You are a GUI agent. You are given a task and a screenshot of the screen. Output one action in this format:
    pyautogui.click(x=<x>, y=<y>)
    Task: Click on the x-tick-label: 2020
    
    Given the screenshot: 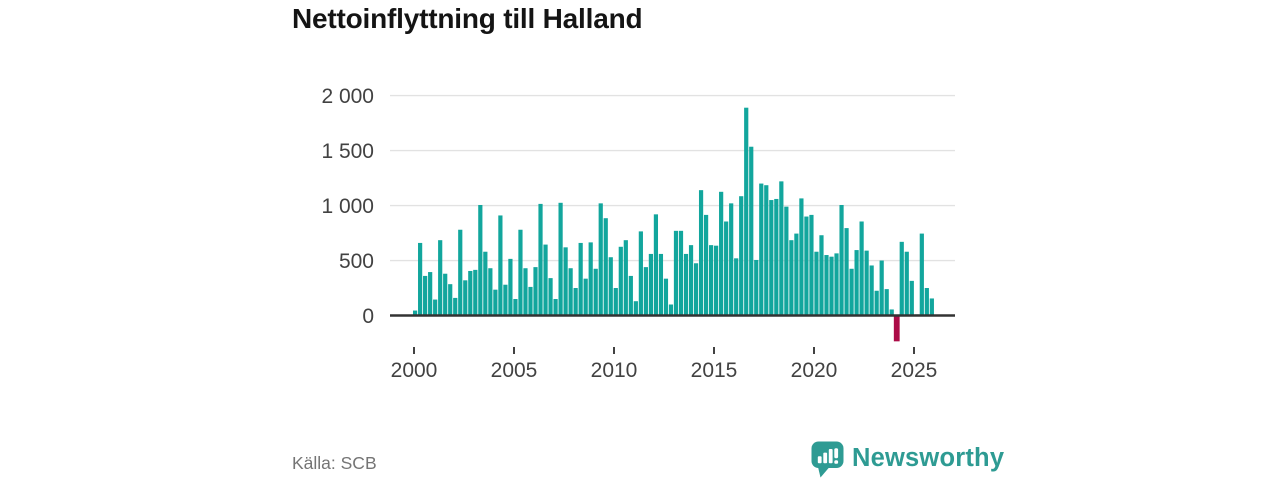 What is the action you would take?
    pyautogui.click(x=814, y=370)
    